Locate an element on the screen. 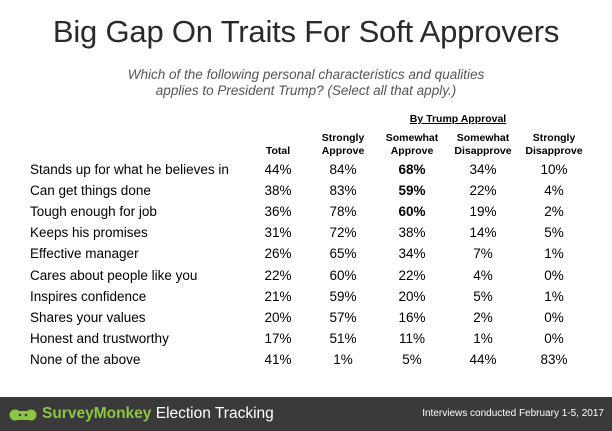 This screenshot has height=431, width=612. table-cell: 51% is located at coordinates (343, 338).